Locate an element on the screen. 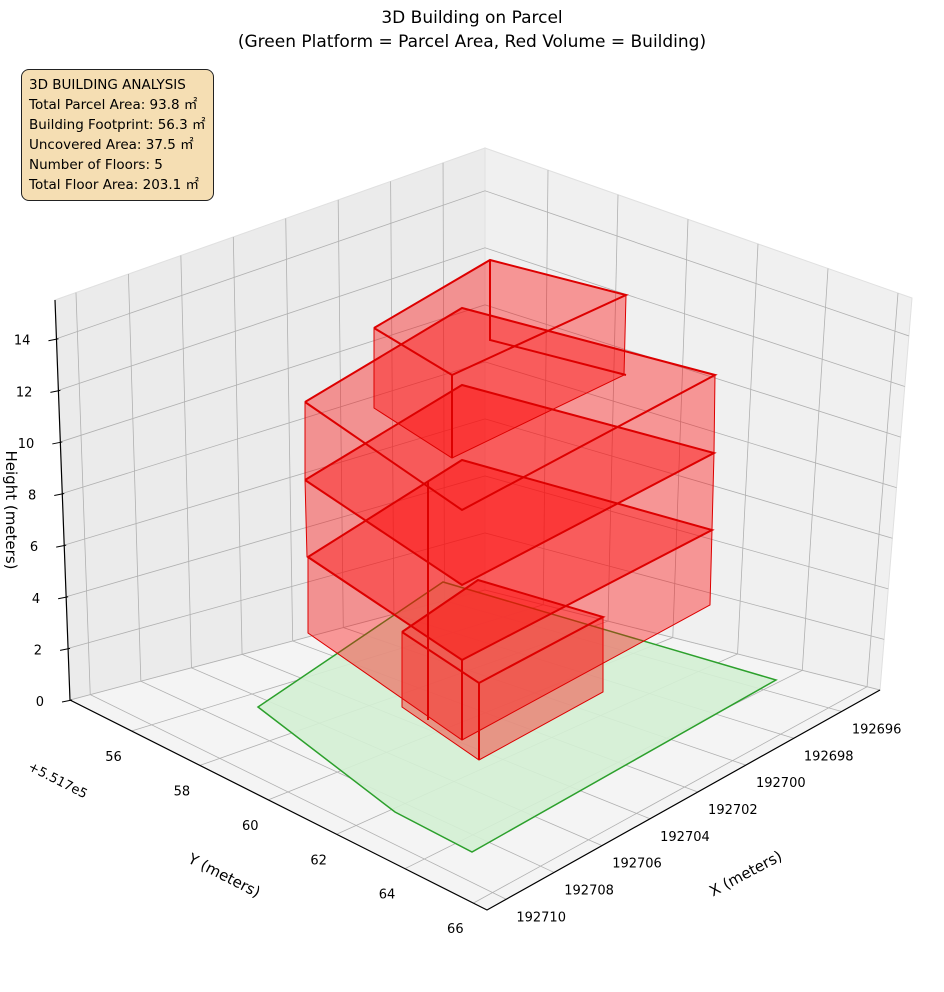  info-line: Building Footprint: 56.3 ㎡ is located at coordinates (117, 125).